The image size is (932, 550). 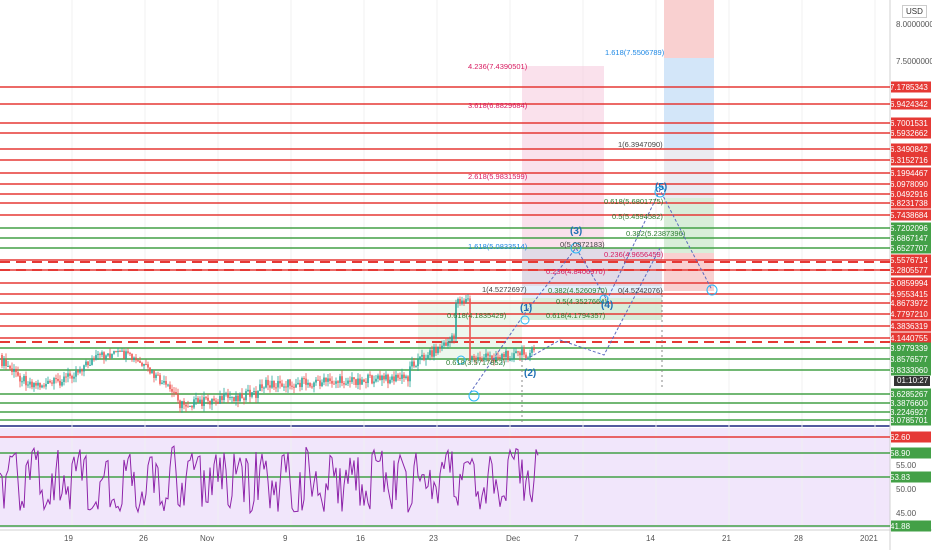 I want to click on rsi-level-label: 58.90, so click(x=900, y=453).